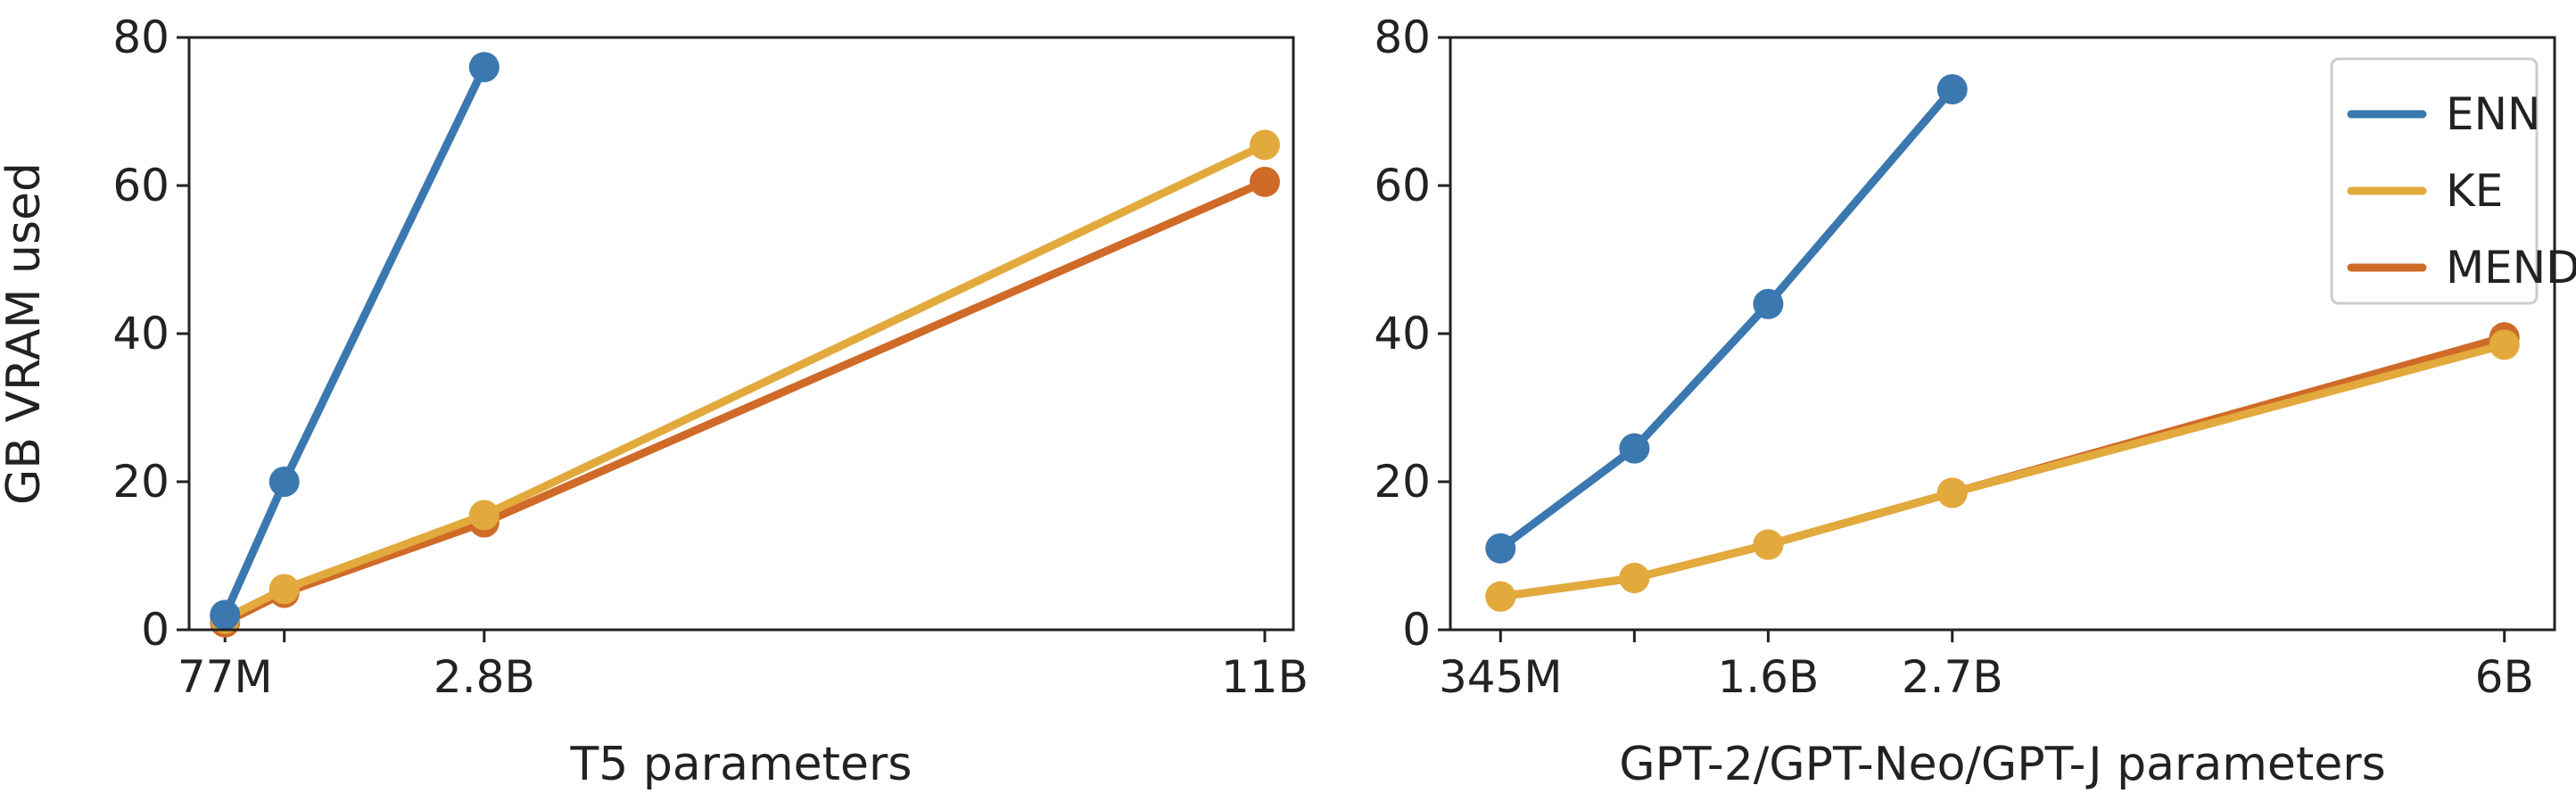 Image resolution: width=2576 pixels, height=810 pixels. Describe the element at coordinates (26, 333) in the screenshot. I see `y-axis-label: GB VRAM used` at that location.